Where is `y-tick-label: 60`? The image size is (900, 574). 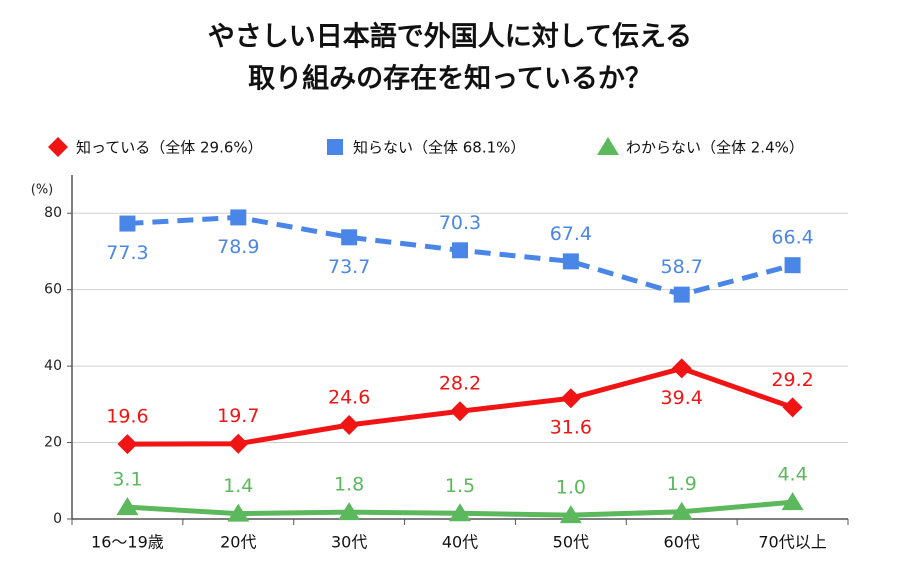
y-tick-label: 60 is located at coordinates (53, 290).